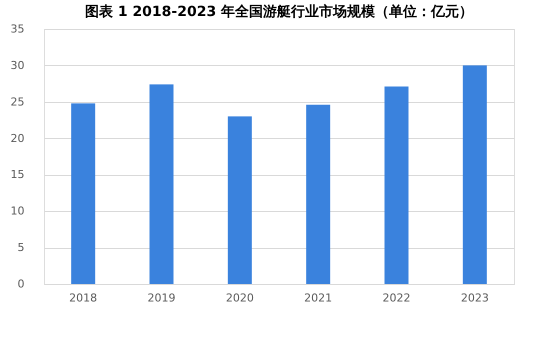  What do you see at coordinates (17, 29) in the screenshot?
I see `y-tick-label: 35` at bounding box center [17, 29].